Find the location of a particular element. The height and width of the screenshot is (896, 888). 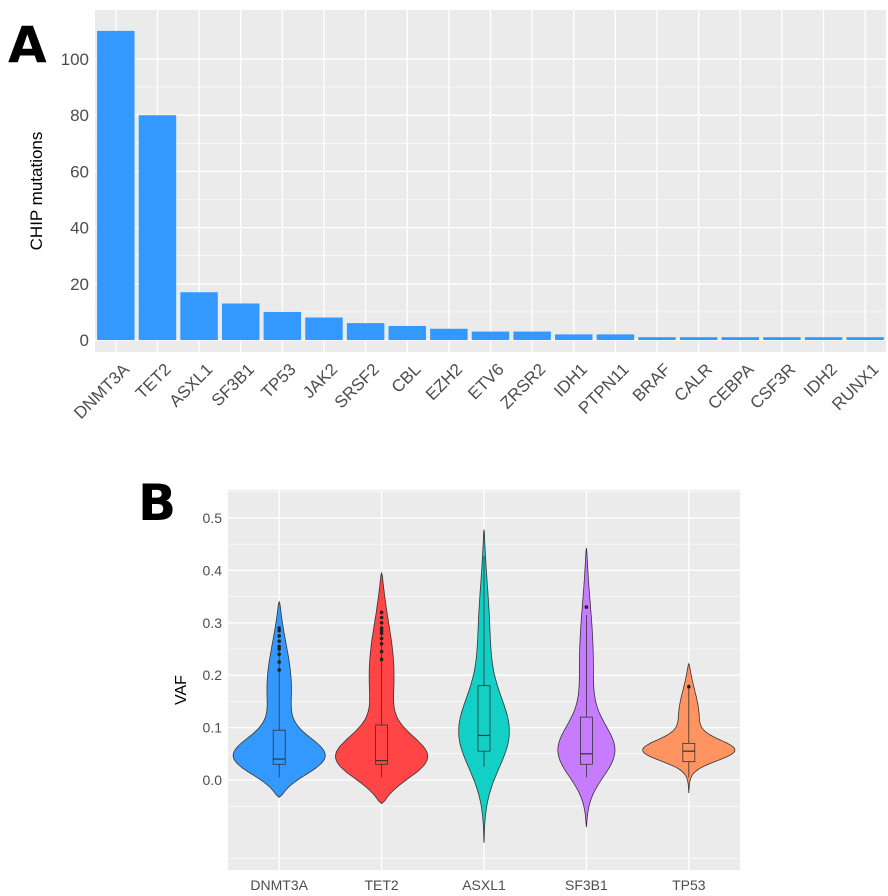

bar-etv6 is located at coordinates (490, 335).